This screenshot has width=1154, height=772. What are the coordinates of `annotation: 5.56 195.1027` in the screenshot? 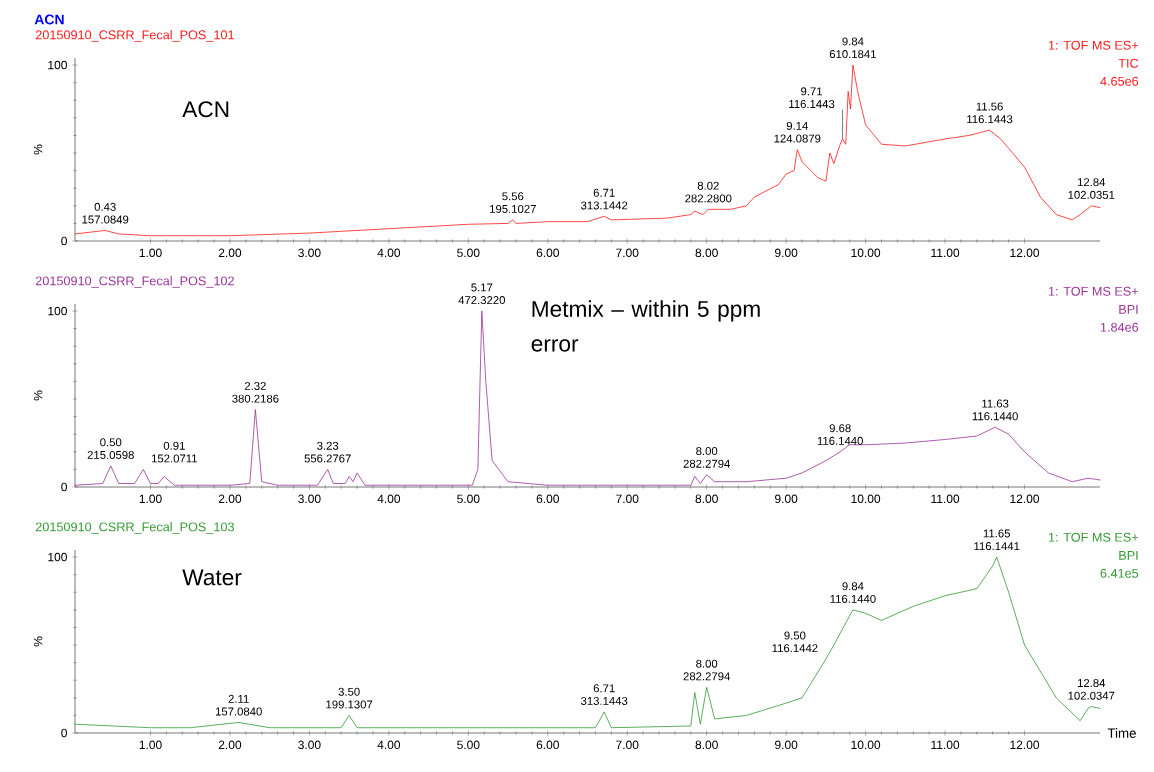 It's located at (513, 202).